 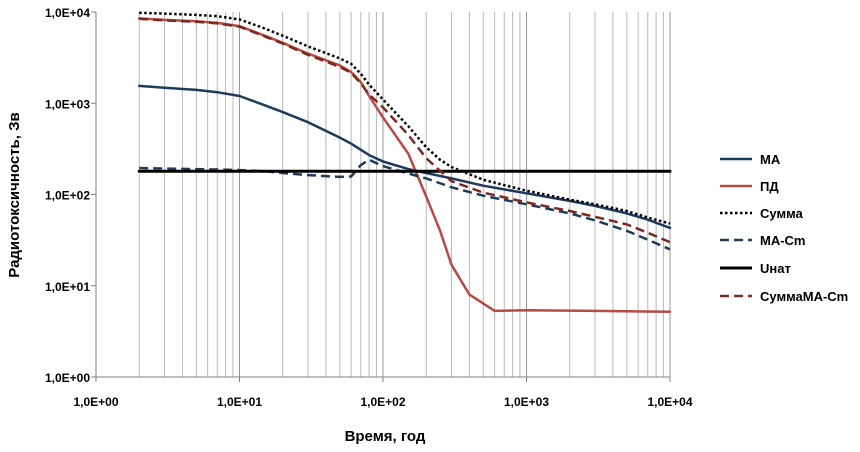 I want to click on x-axis-title: Время, год, so click(x=385, y=436).